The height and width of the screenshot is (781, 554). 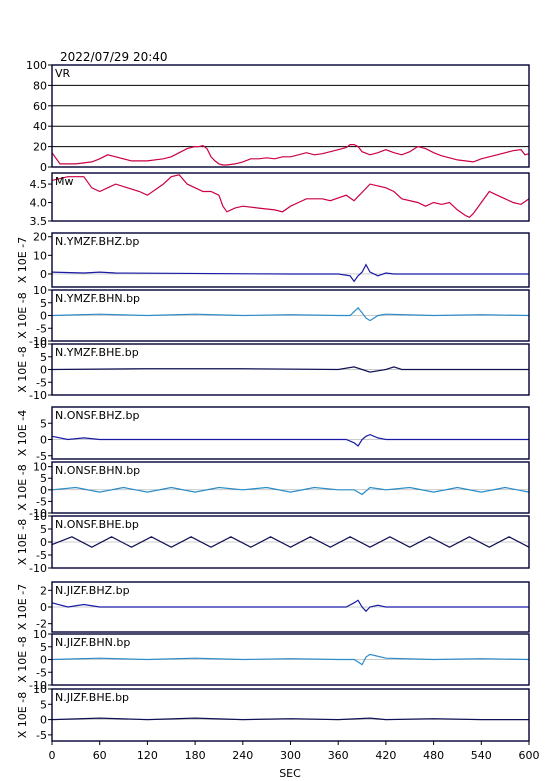 What do you see at coordinates (92, 590) in the screenshot?
I see `panel-label: N.JIZF.BHZ.bp` at bounding box center [92, 590].